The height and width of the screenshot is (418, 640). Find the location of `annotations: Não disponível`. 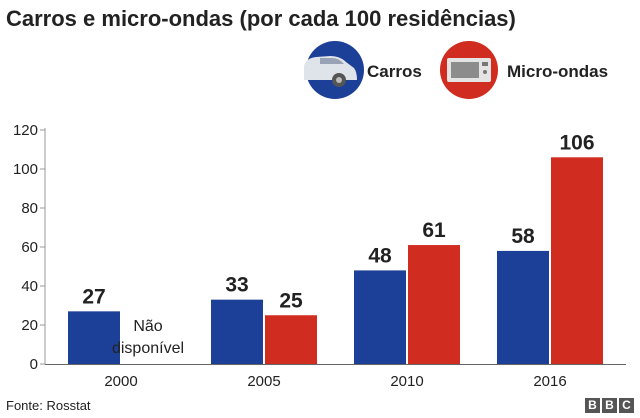

annotations: Não disponível is located at coordinates (148, 337).